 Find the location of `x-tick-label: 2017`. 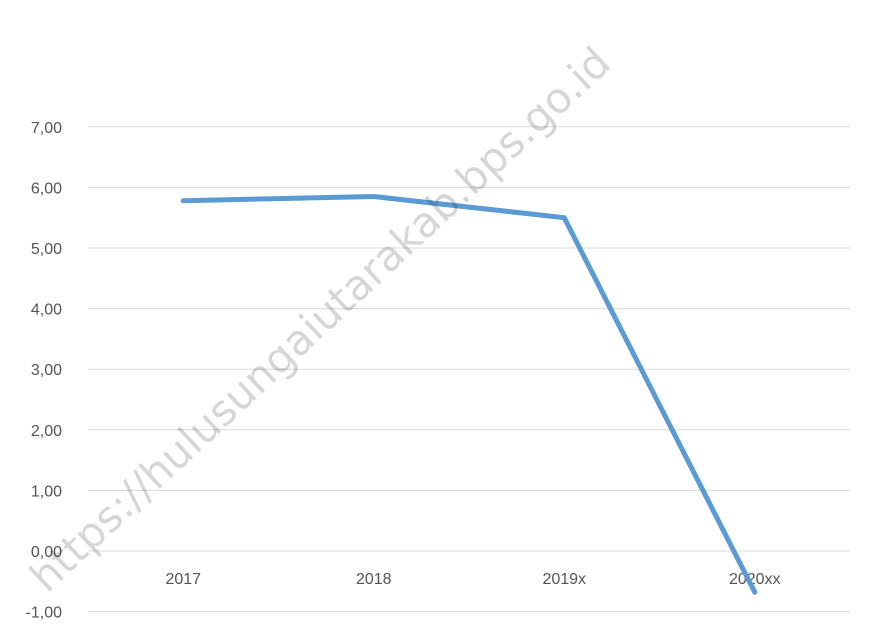

x-tick-label: 2017 is located at coordinates (183, 579).